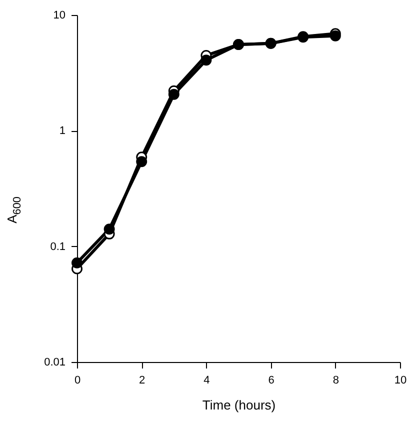  Describe the element at coordinates (239, 405) in the screenshot. I see `x-axis-title: Time (hours)` at that location.